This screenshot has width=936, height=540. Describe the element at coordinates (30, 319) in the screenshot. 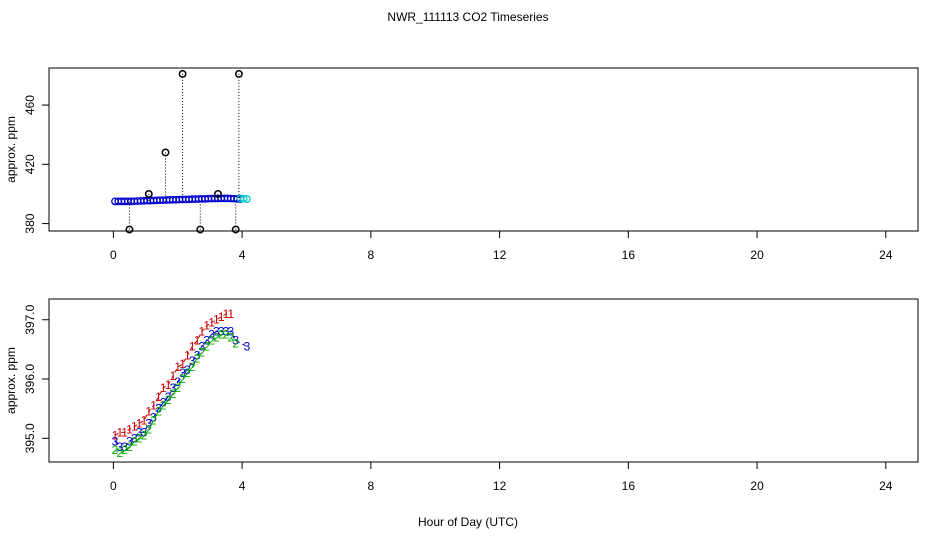

I see `y-tick-label: 397.0` at that location.